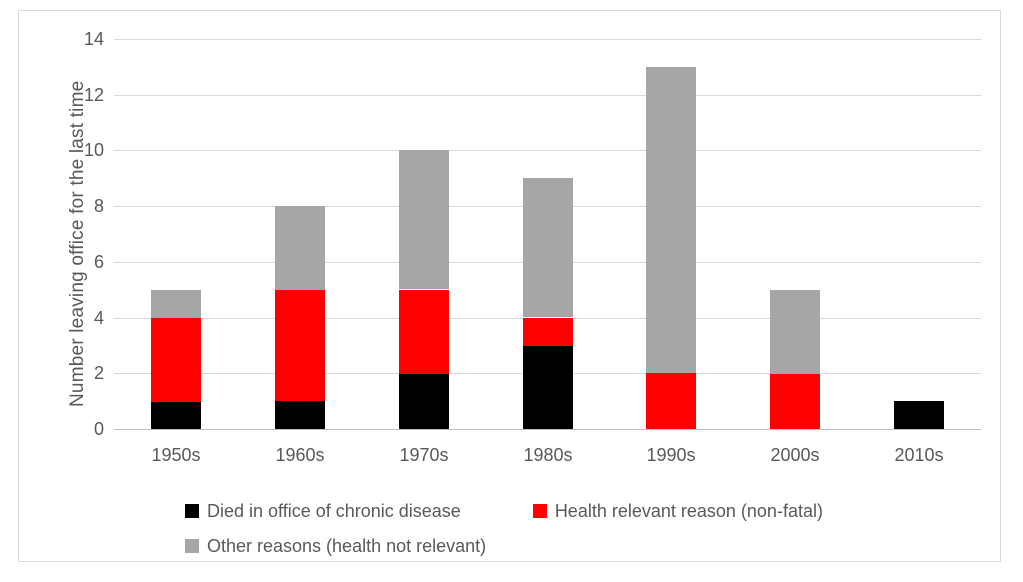 The image size is (1023, 582). What do you see at coordinates (671, 455) in the screenshot?
I see `x-axis-category-label: 1990s` at bounding box center [671, 455].